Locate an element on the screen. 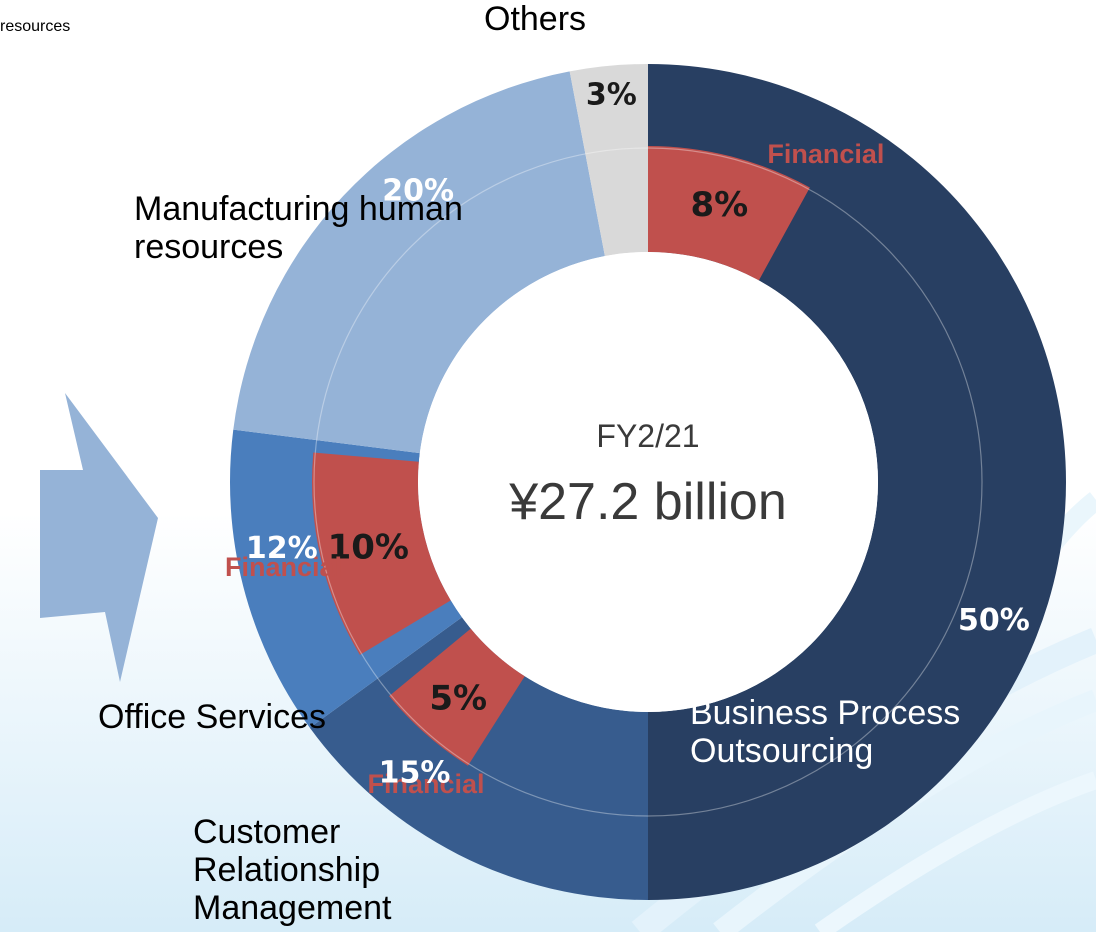  category-label-bpo: Business Process Outsourcing is located at coordinates (825, 732).